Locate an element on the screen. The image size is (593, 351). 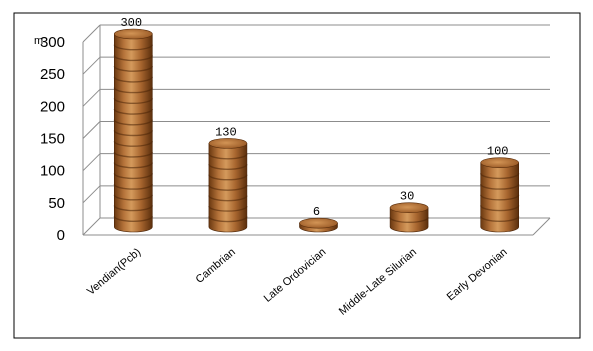
y-tick-label: 300 is located at coordinates (52, 42).